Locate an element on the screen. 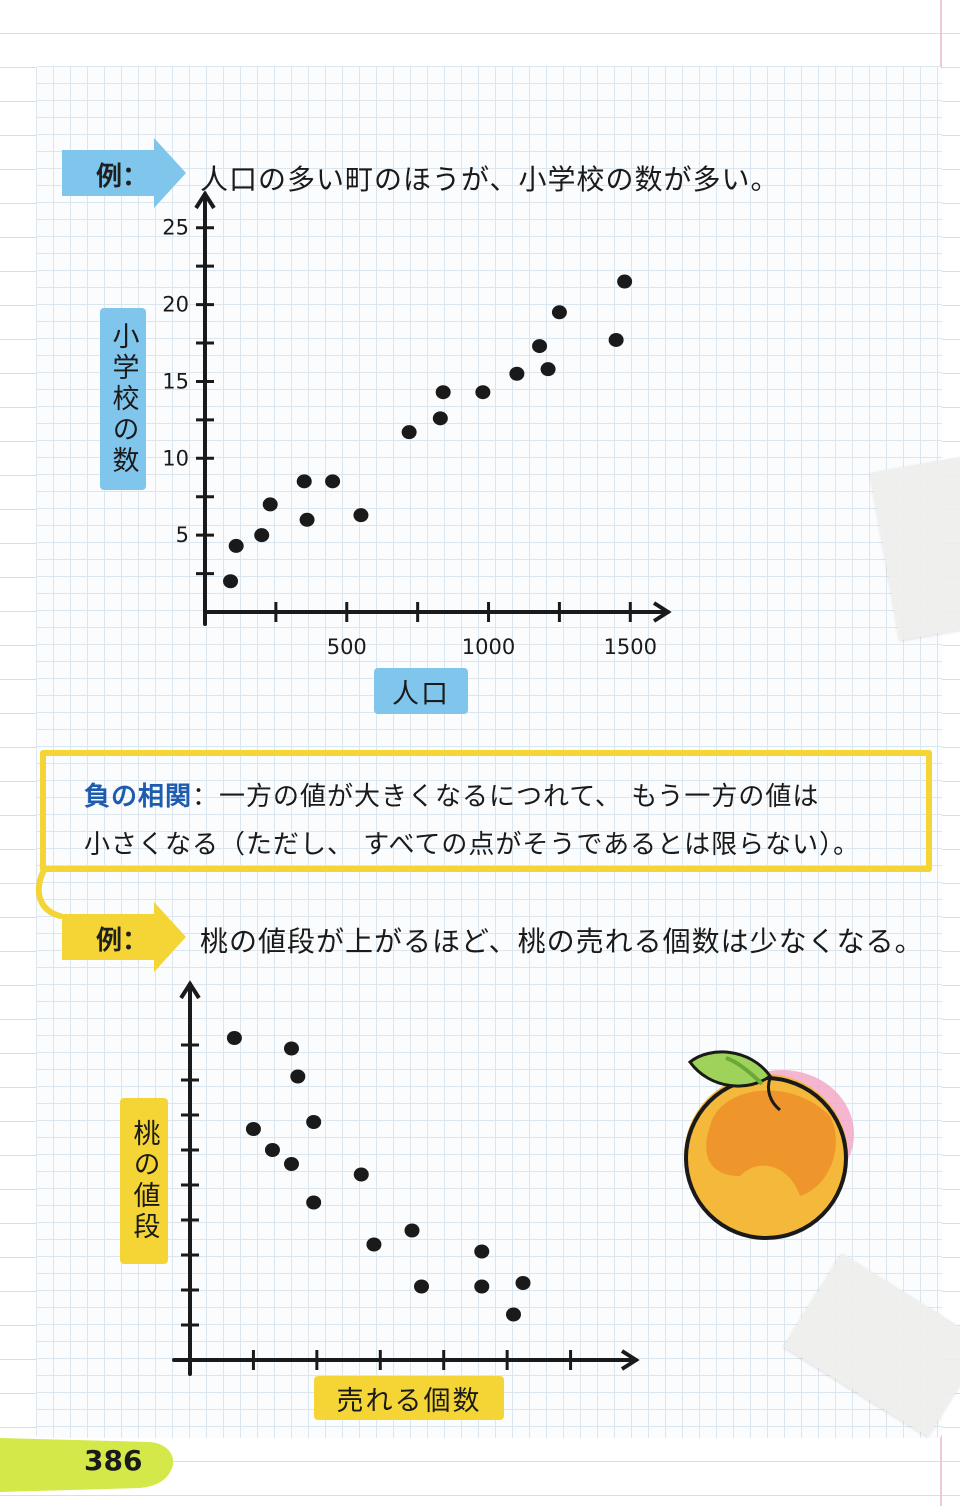 The height and width of the screenshot is (1506, 960). chart2-x-arrow is located at coordinates (630, 1360).